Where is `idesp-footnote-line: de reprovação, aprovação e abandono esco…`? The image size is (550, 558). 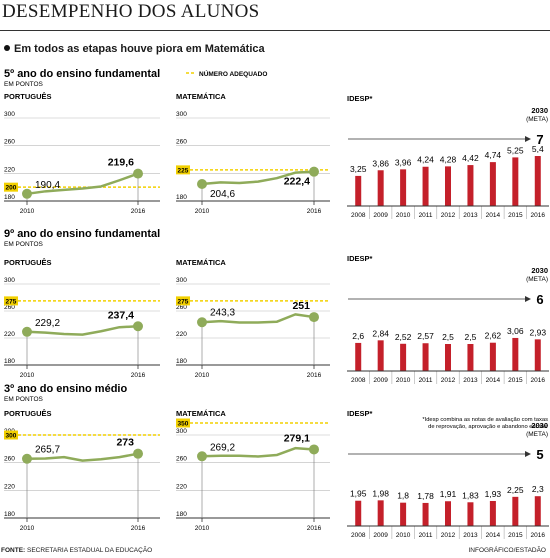 idesp-footnote-line: de reprovação, aprovação e abandono esco… is located at coordinates (488, 427).